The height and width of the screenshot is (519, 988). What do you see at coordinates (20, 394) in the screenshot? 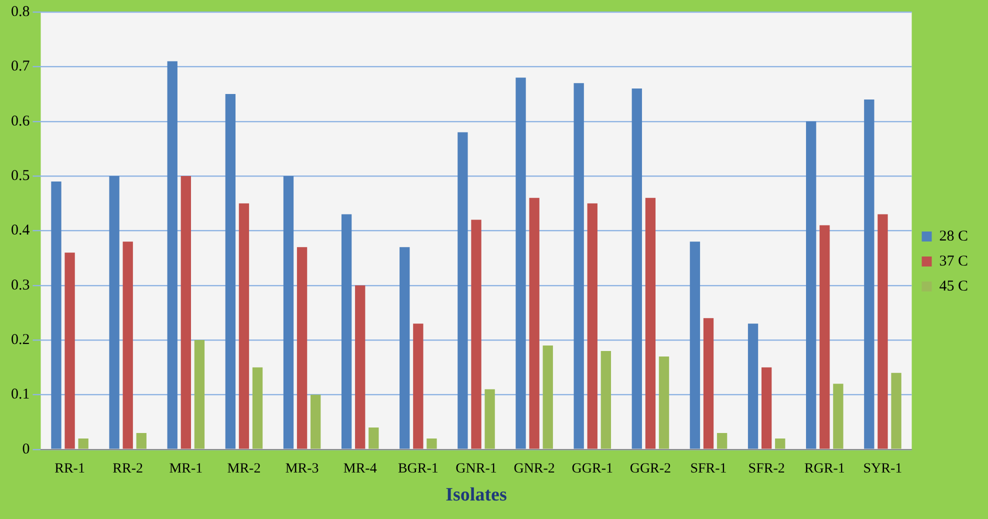
I see `y-tick-label: 0.1` at bounding box center [20, 394].